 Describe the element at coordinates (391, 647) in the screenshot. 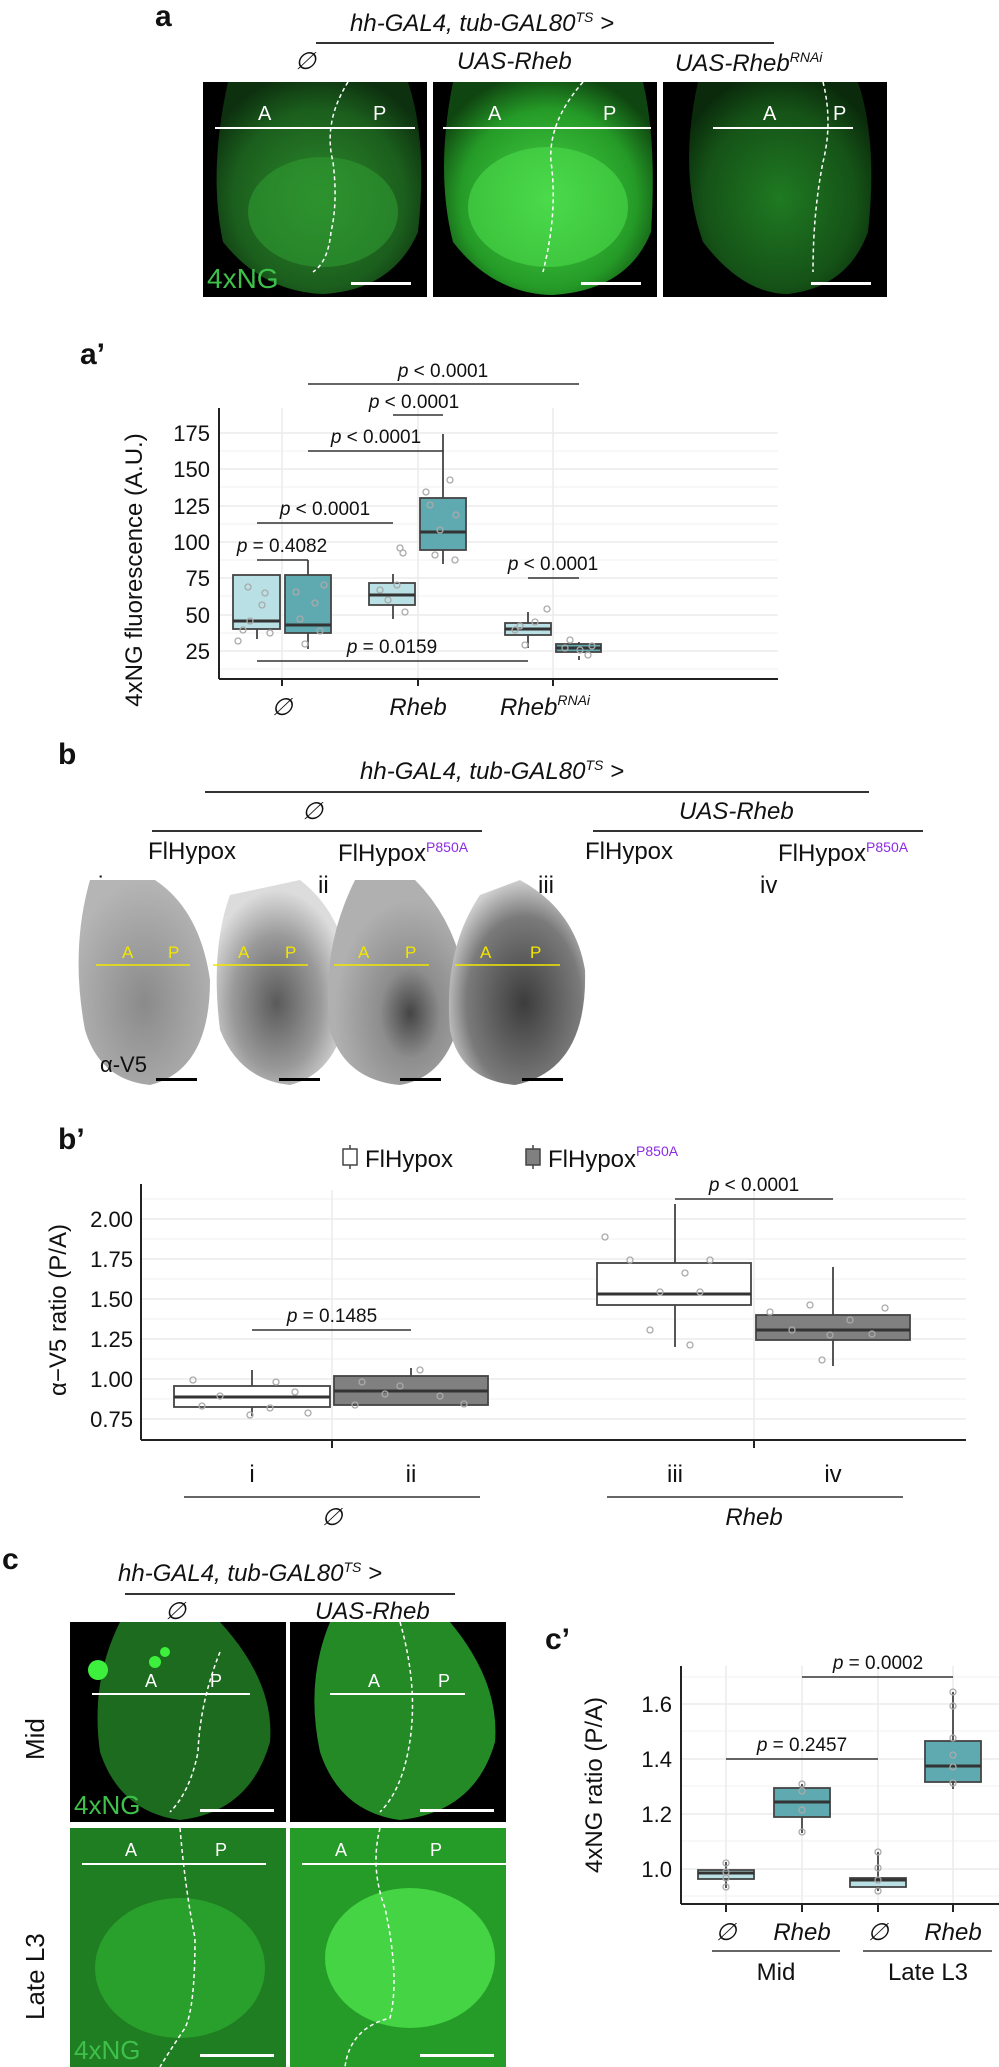

I see `svg-text: p = 0.0159` at that location.